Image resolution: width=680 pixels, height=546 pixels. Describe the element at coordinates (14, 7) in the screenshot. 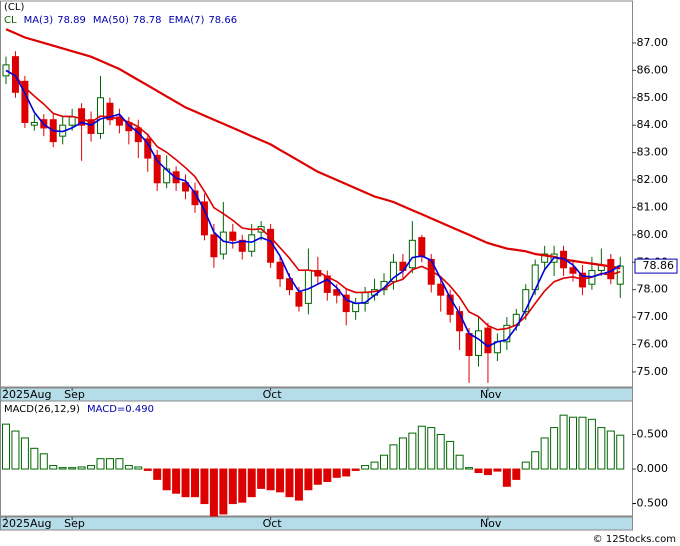

I see `chart-title: (CL)` at that location.